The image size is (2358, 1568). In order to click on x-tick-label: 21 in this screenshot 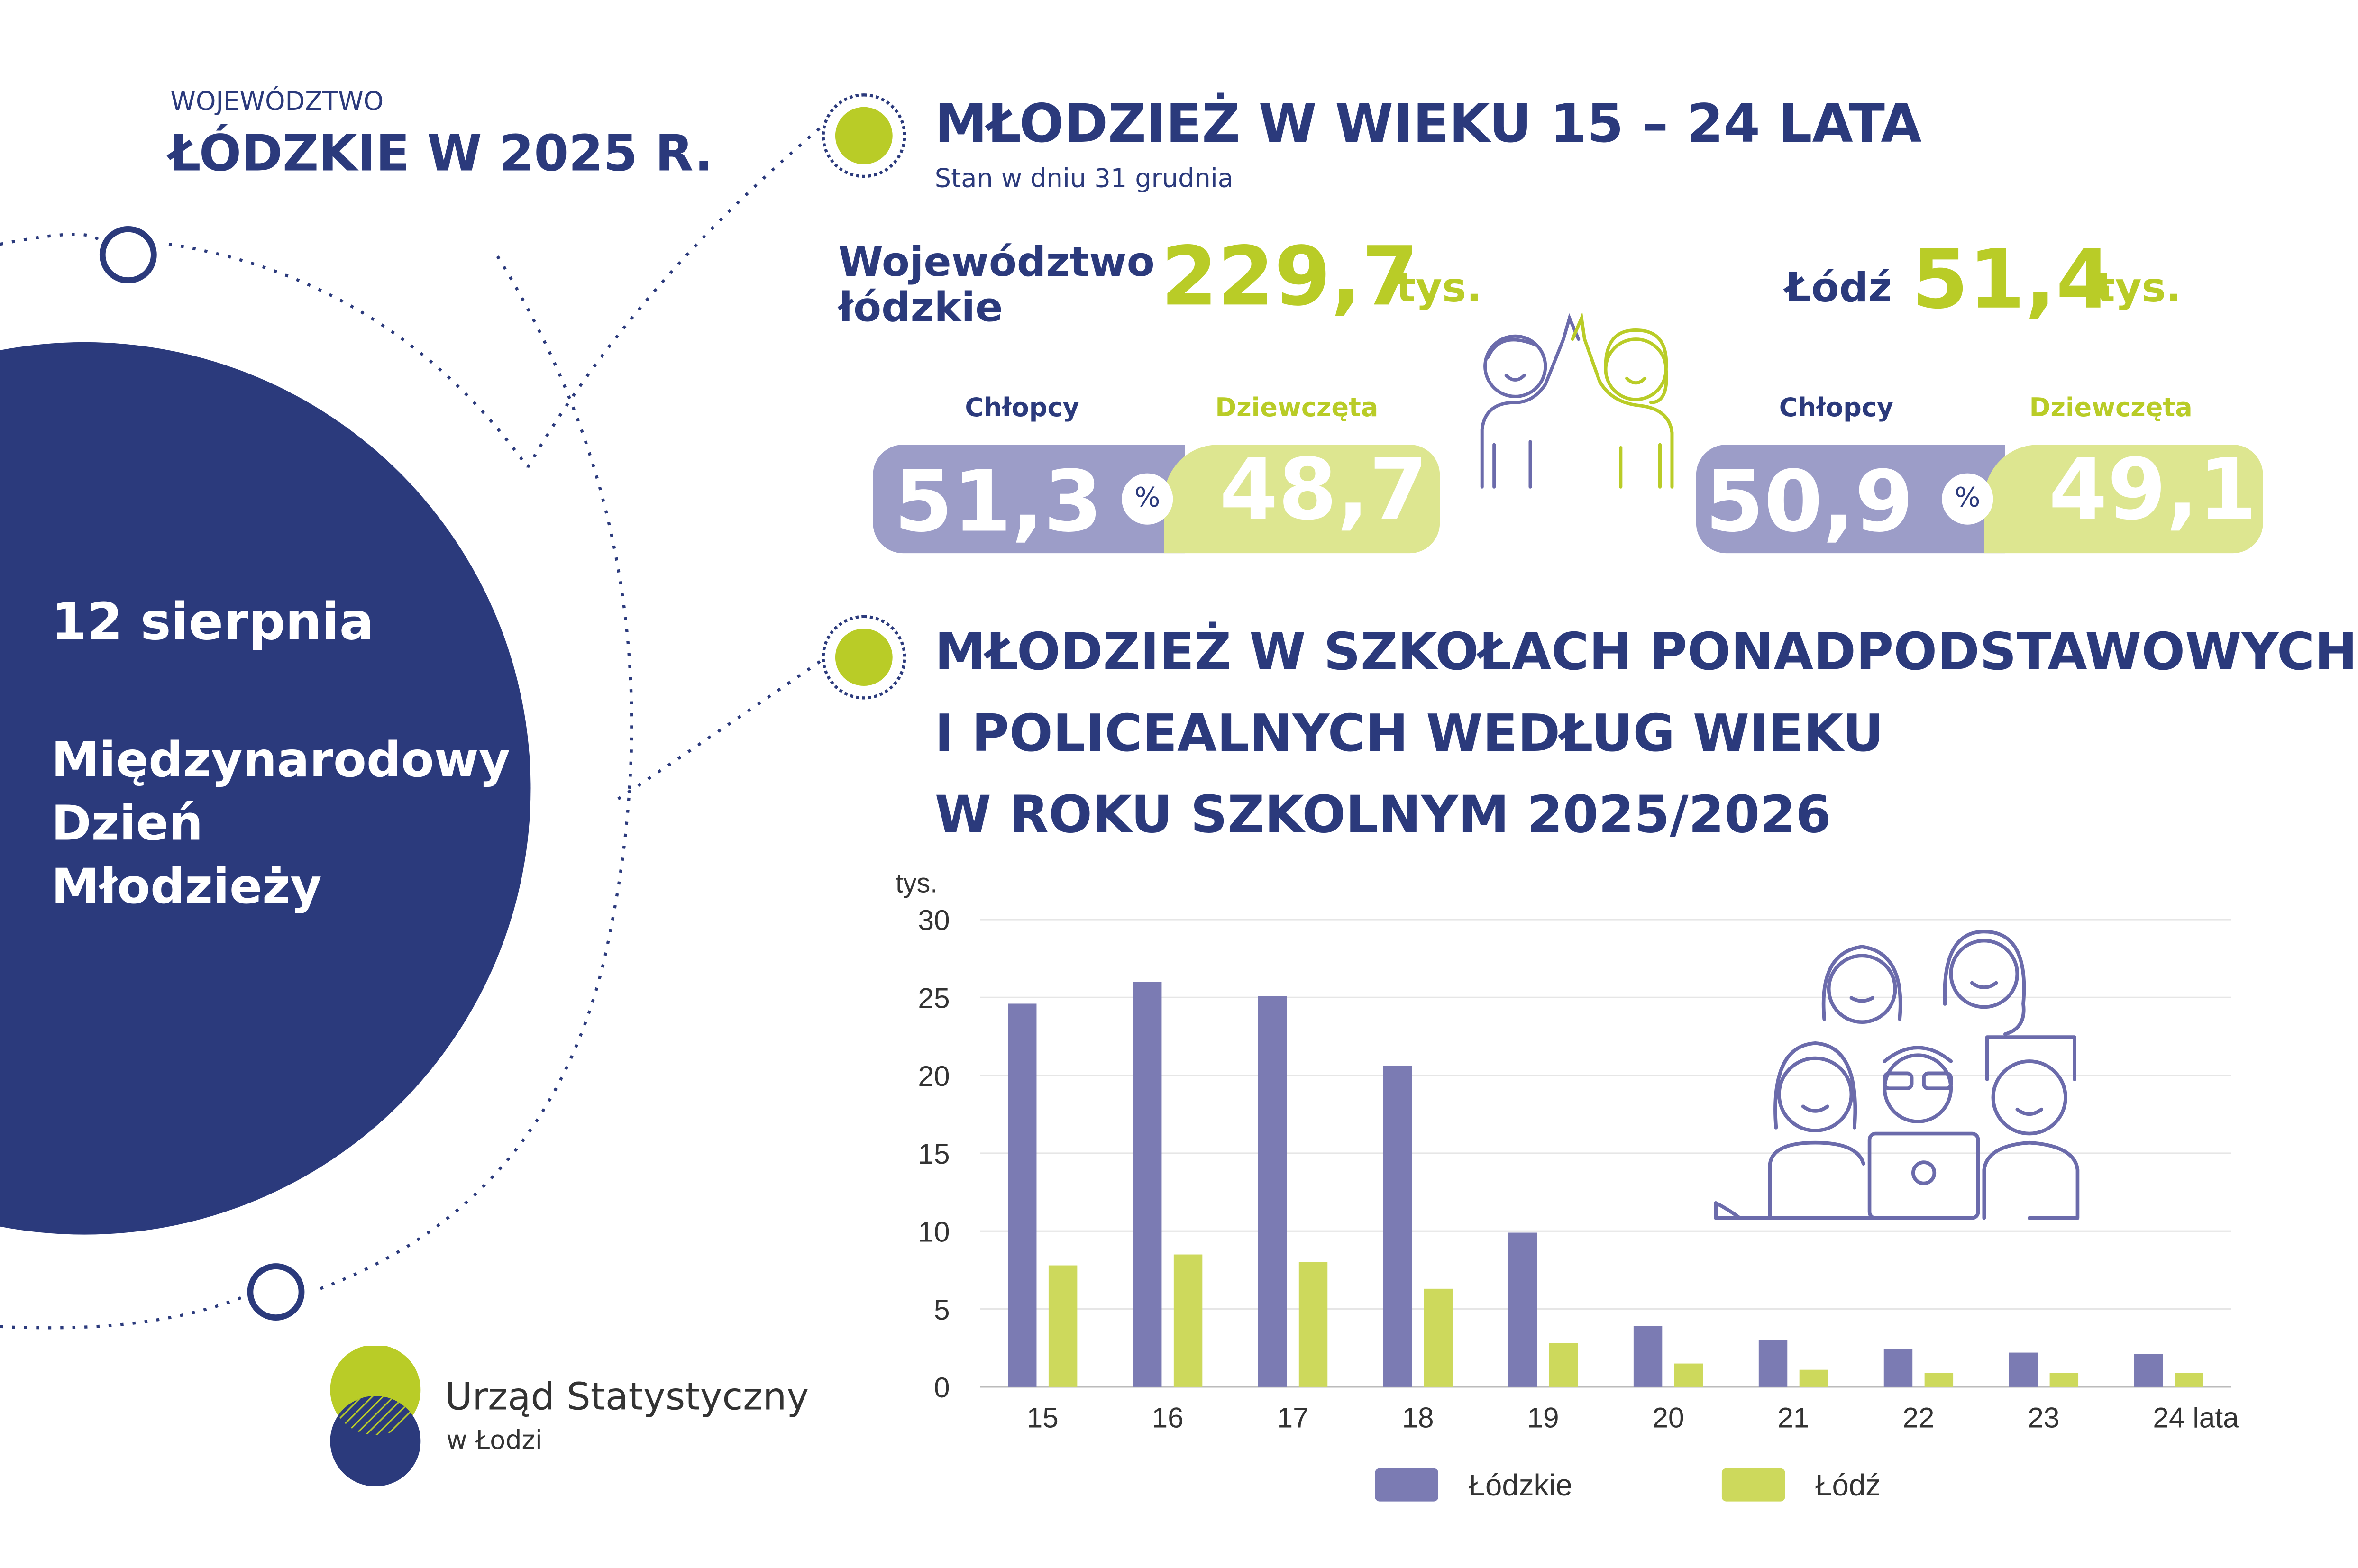, I will do `click(1793, 1418)`.